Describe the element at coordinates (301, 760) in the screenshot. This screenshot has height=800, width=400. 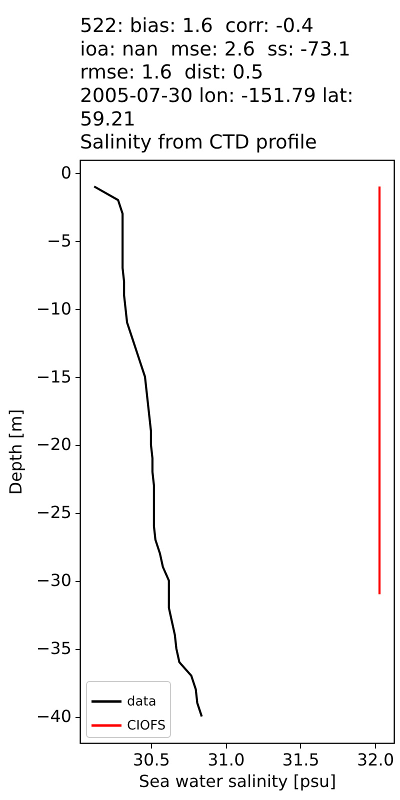
I see `x-tick-label: 31.5` at that location.